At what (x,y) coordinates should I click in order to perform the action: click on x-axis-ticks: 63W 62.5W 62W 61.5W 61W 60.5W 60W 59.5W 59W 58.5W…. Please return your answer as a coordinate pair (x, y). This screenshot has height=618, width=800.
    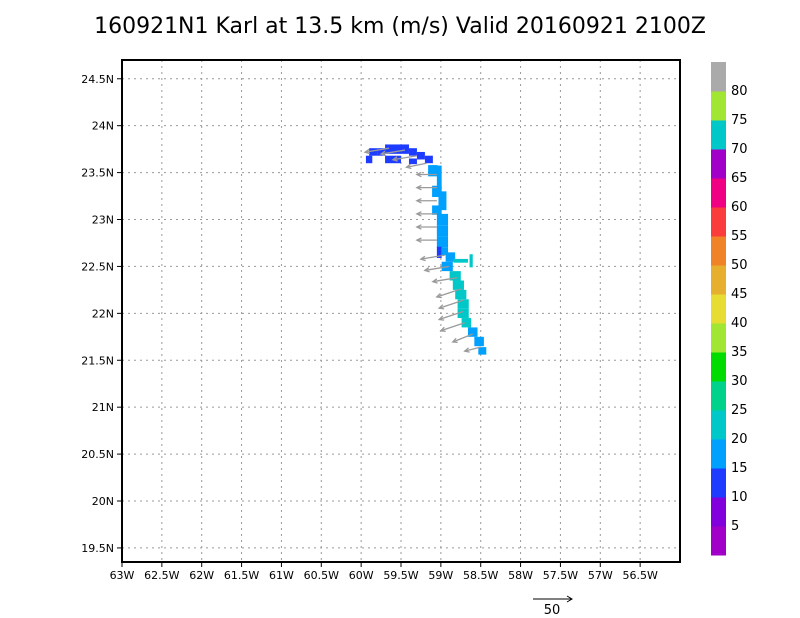
    Looking at the image, I should click on (384, 572).